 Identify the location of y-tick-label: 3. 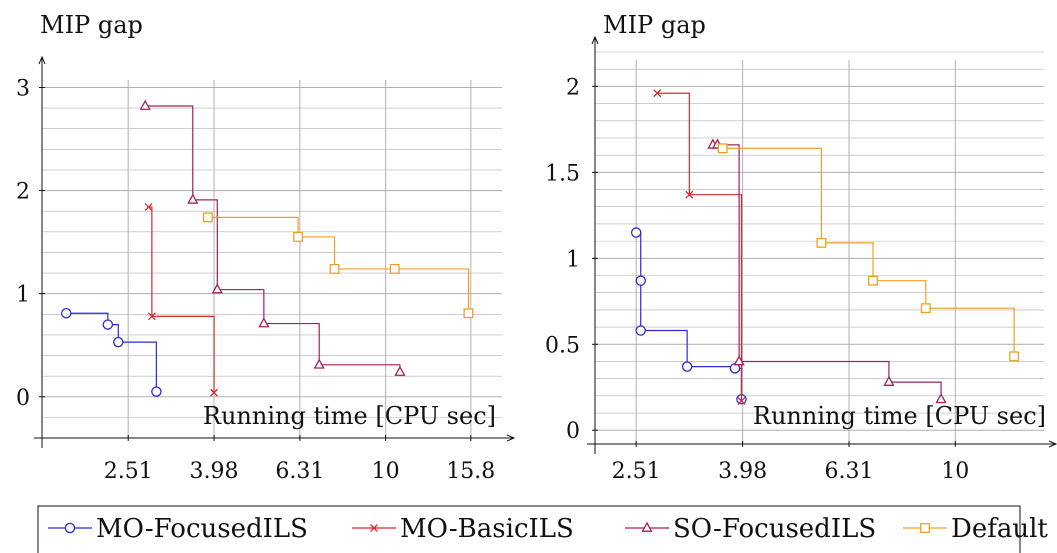
(23, 88).